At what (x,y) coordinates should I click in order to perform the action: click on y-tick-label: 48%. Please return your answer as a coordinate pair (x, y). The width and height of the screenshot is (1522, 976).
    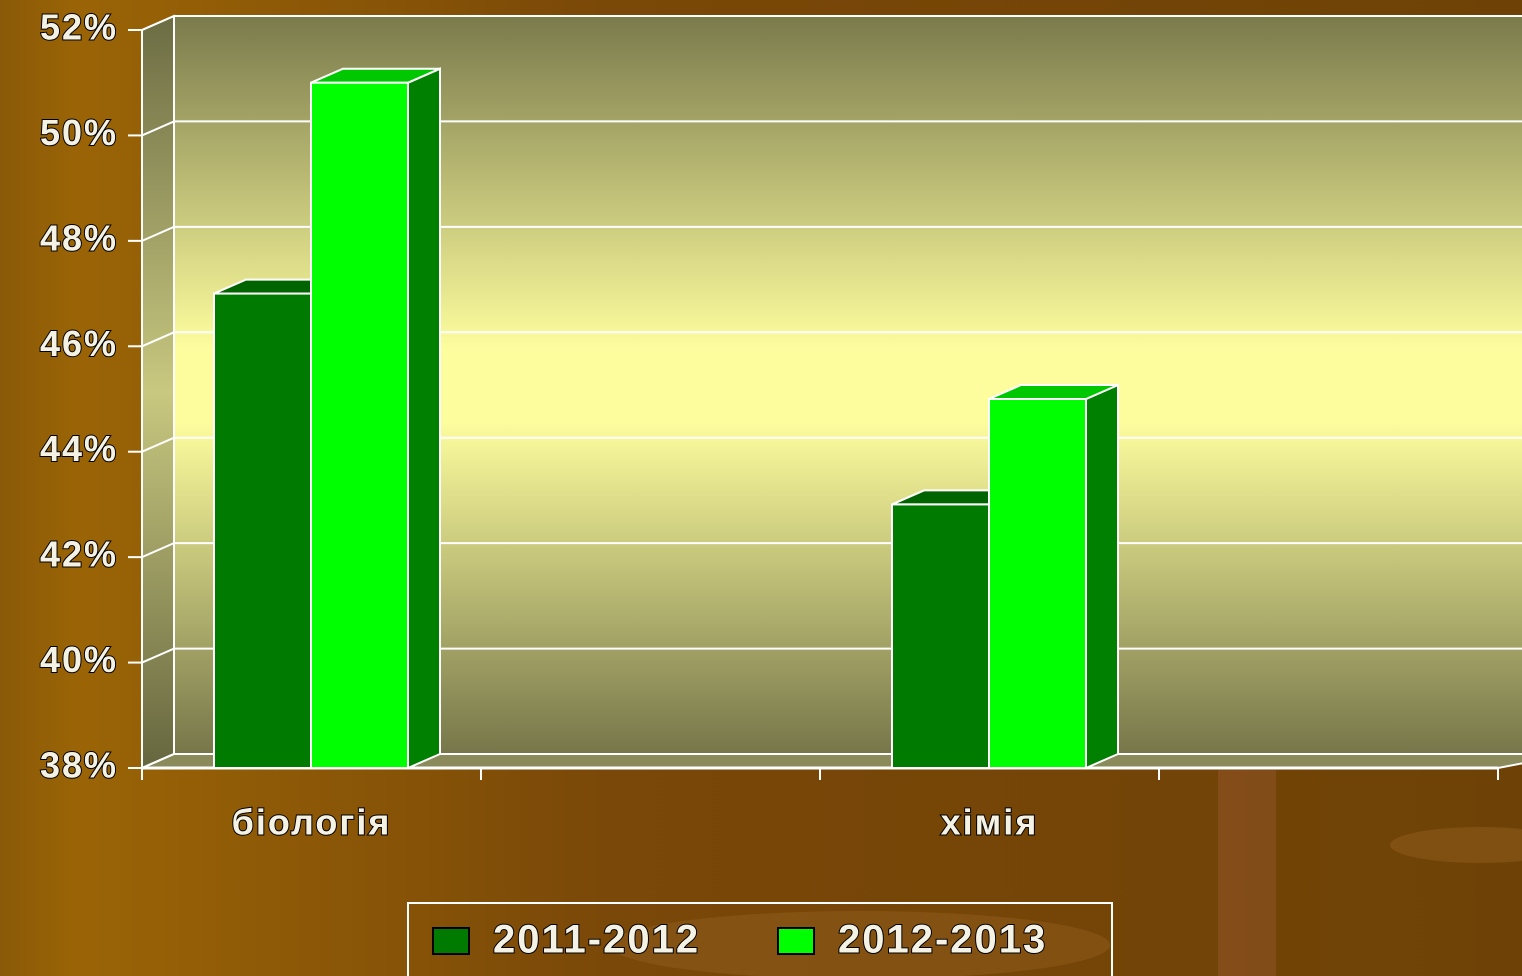
    Looking at the image, I should click on (79, 237).